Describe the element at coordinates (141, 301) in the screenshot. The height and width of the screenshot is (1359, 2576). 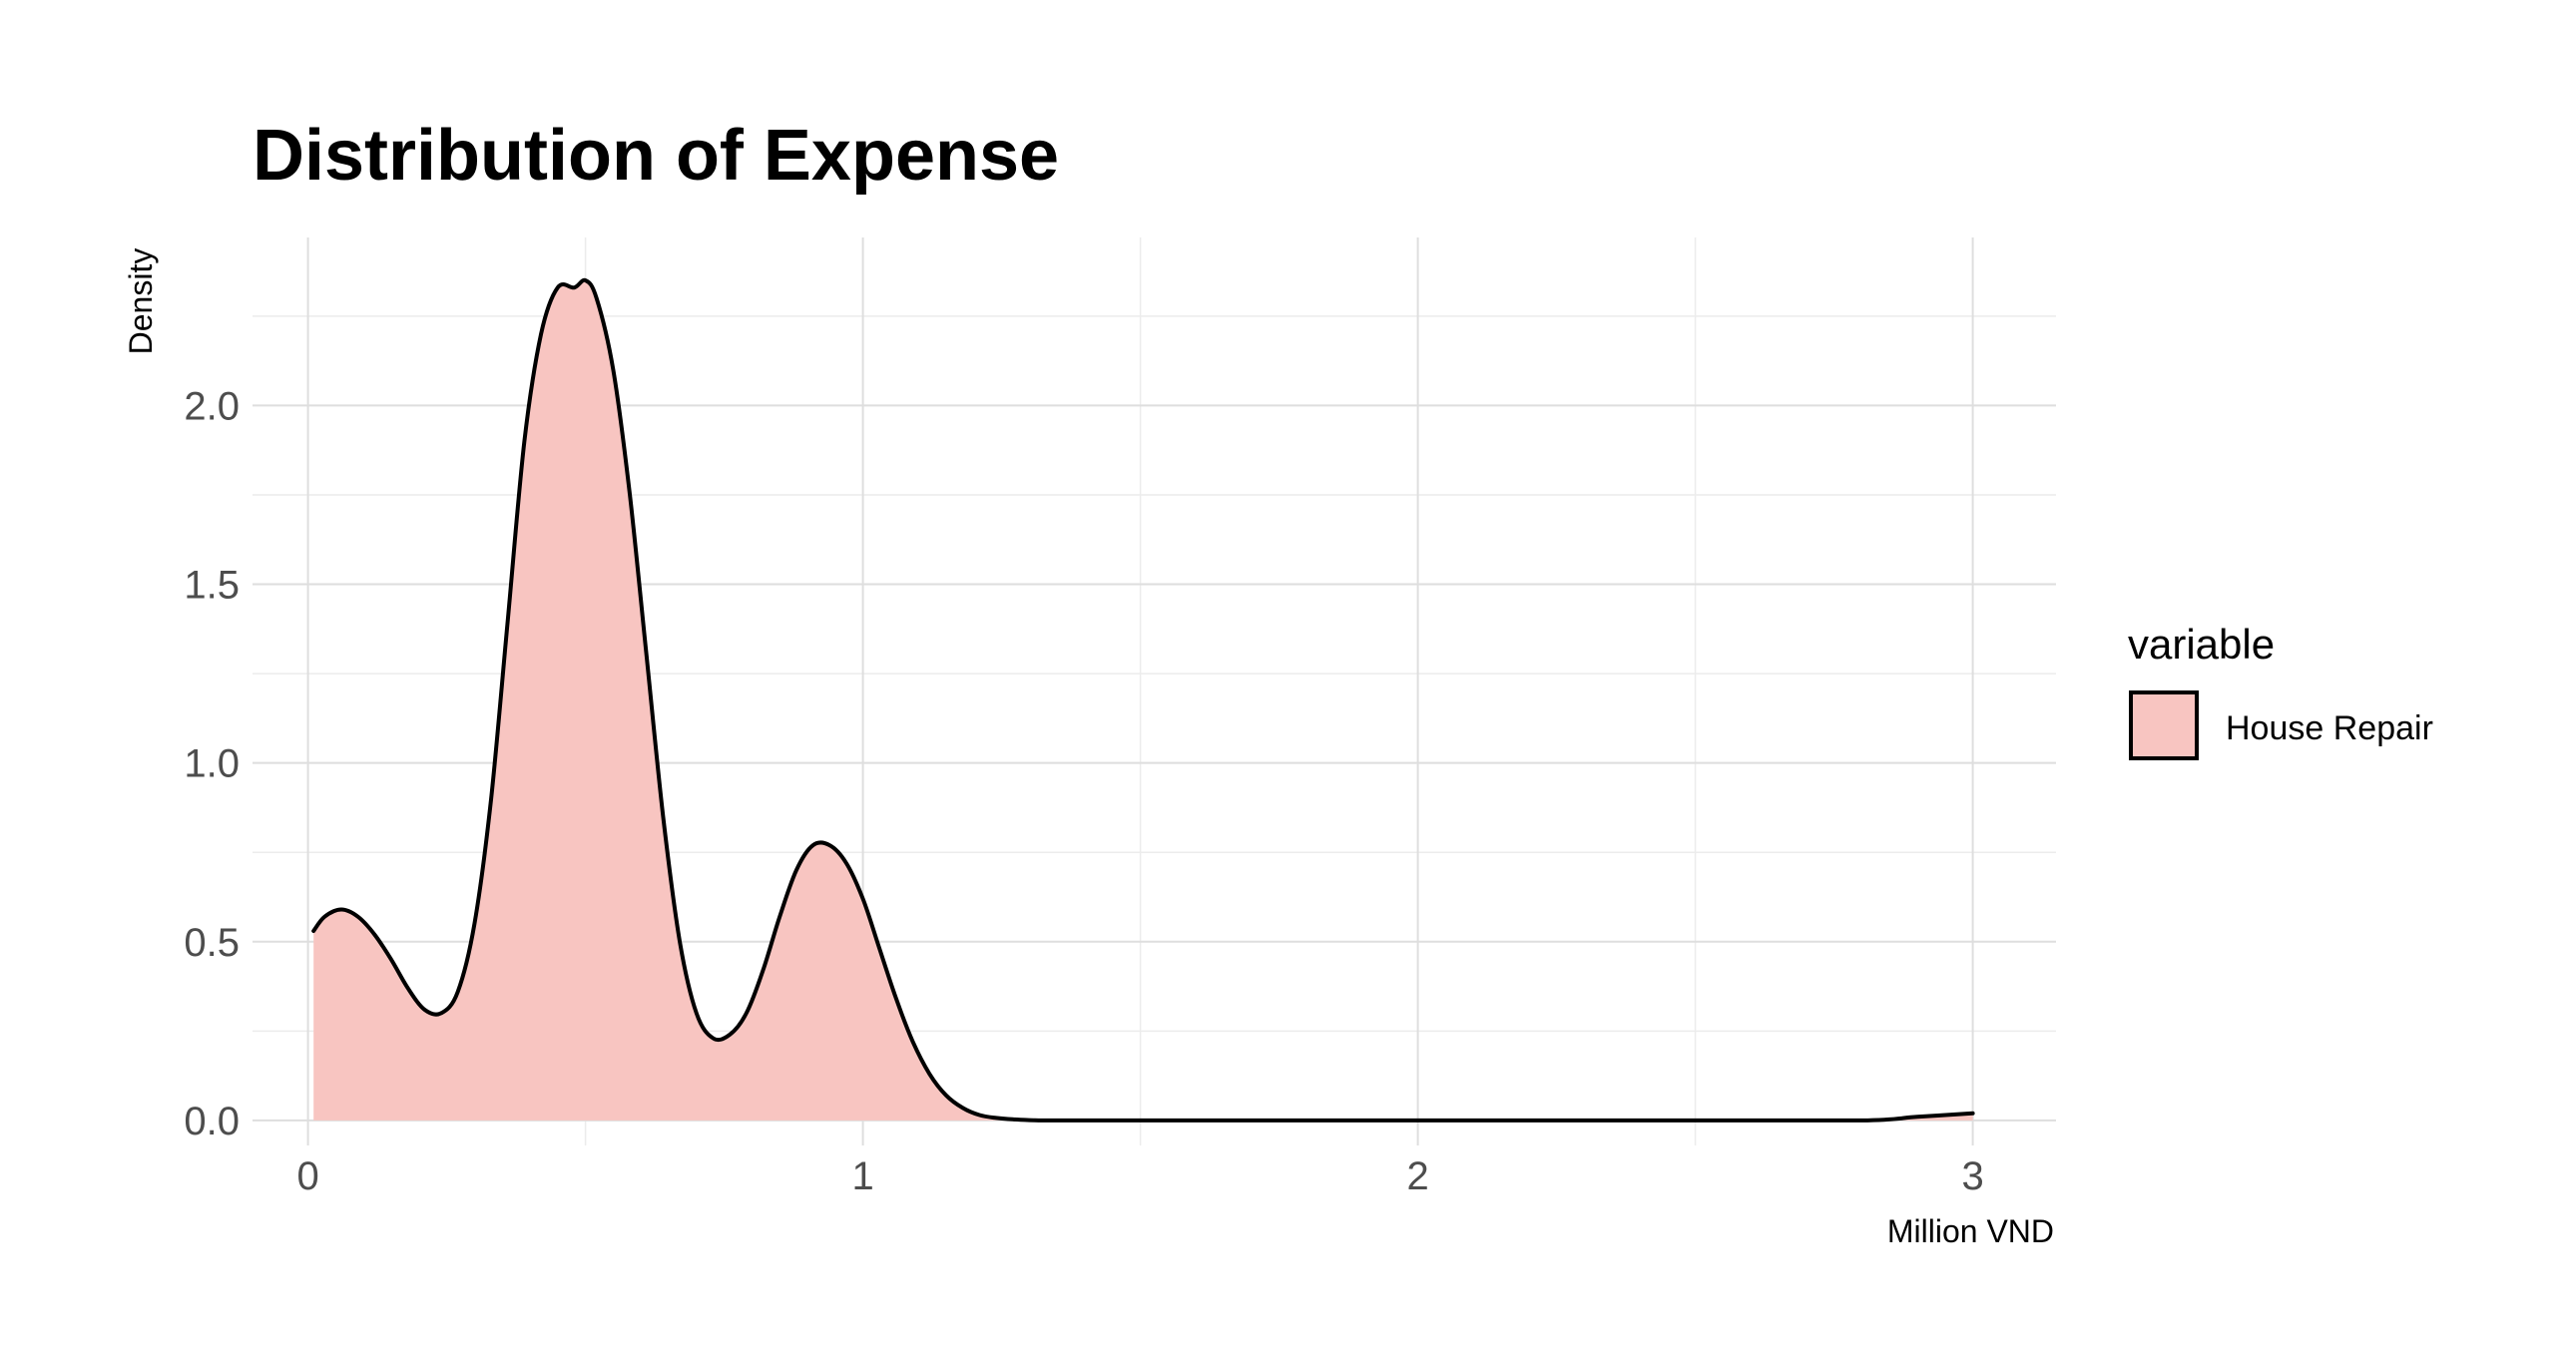
I see `y-axis-title: Density` at that location.